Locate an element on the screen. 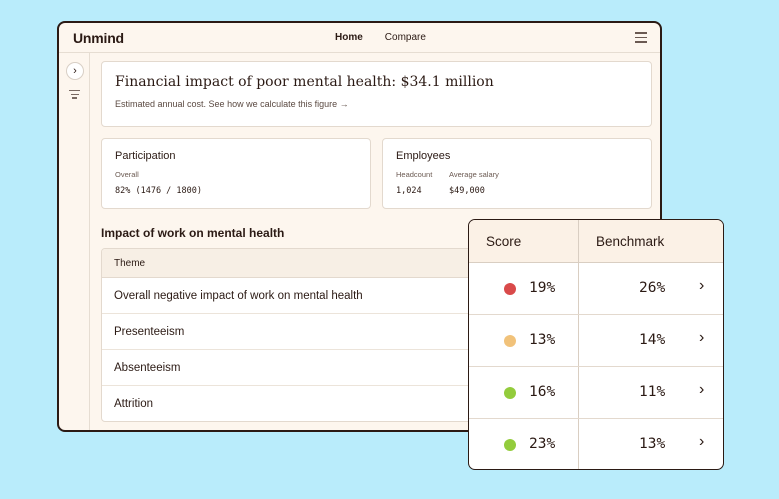 The width and height of the screenshot is (779, 499). top-bar: Unmind Home Compare is located at coordinates (359, 38).